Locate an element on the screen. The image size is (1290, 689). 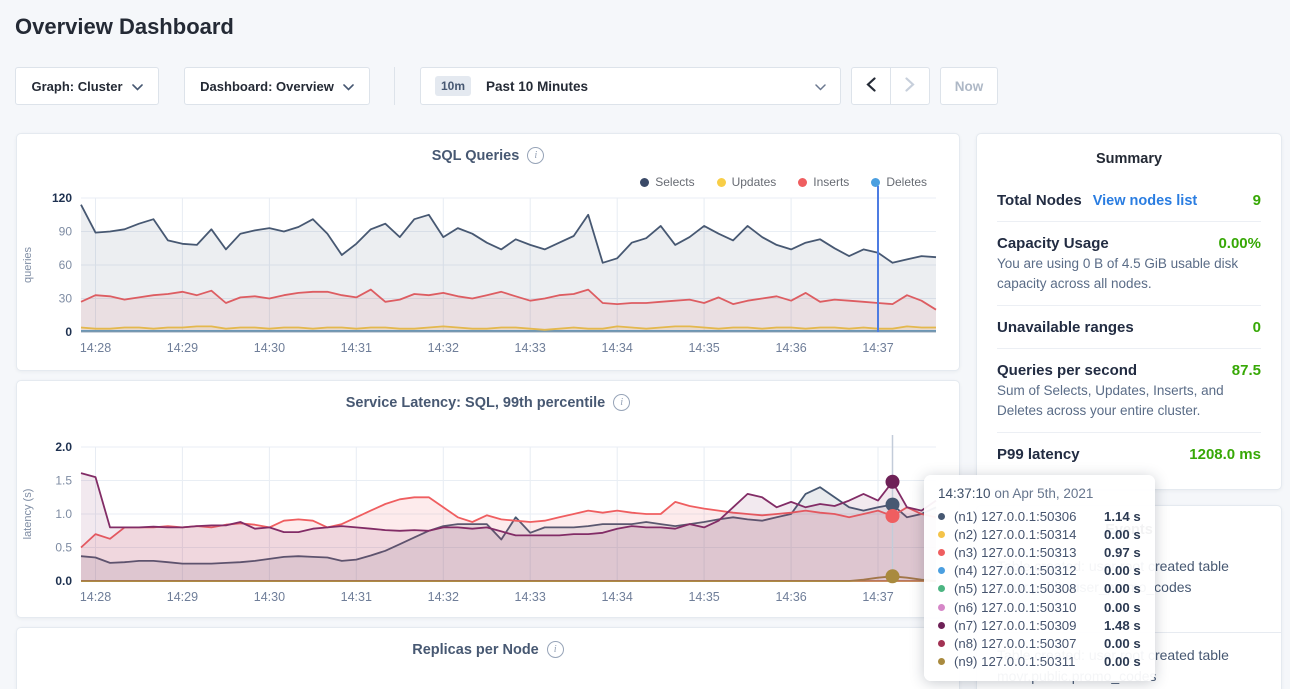
tooltip-node-row: (n7) 127.0.0.1:50309 1.48 s is located at coordinates (1039, 625).